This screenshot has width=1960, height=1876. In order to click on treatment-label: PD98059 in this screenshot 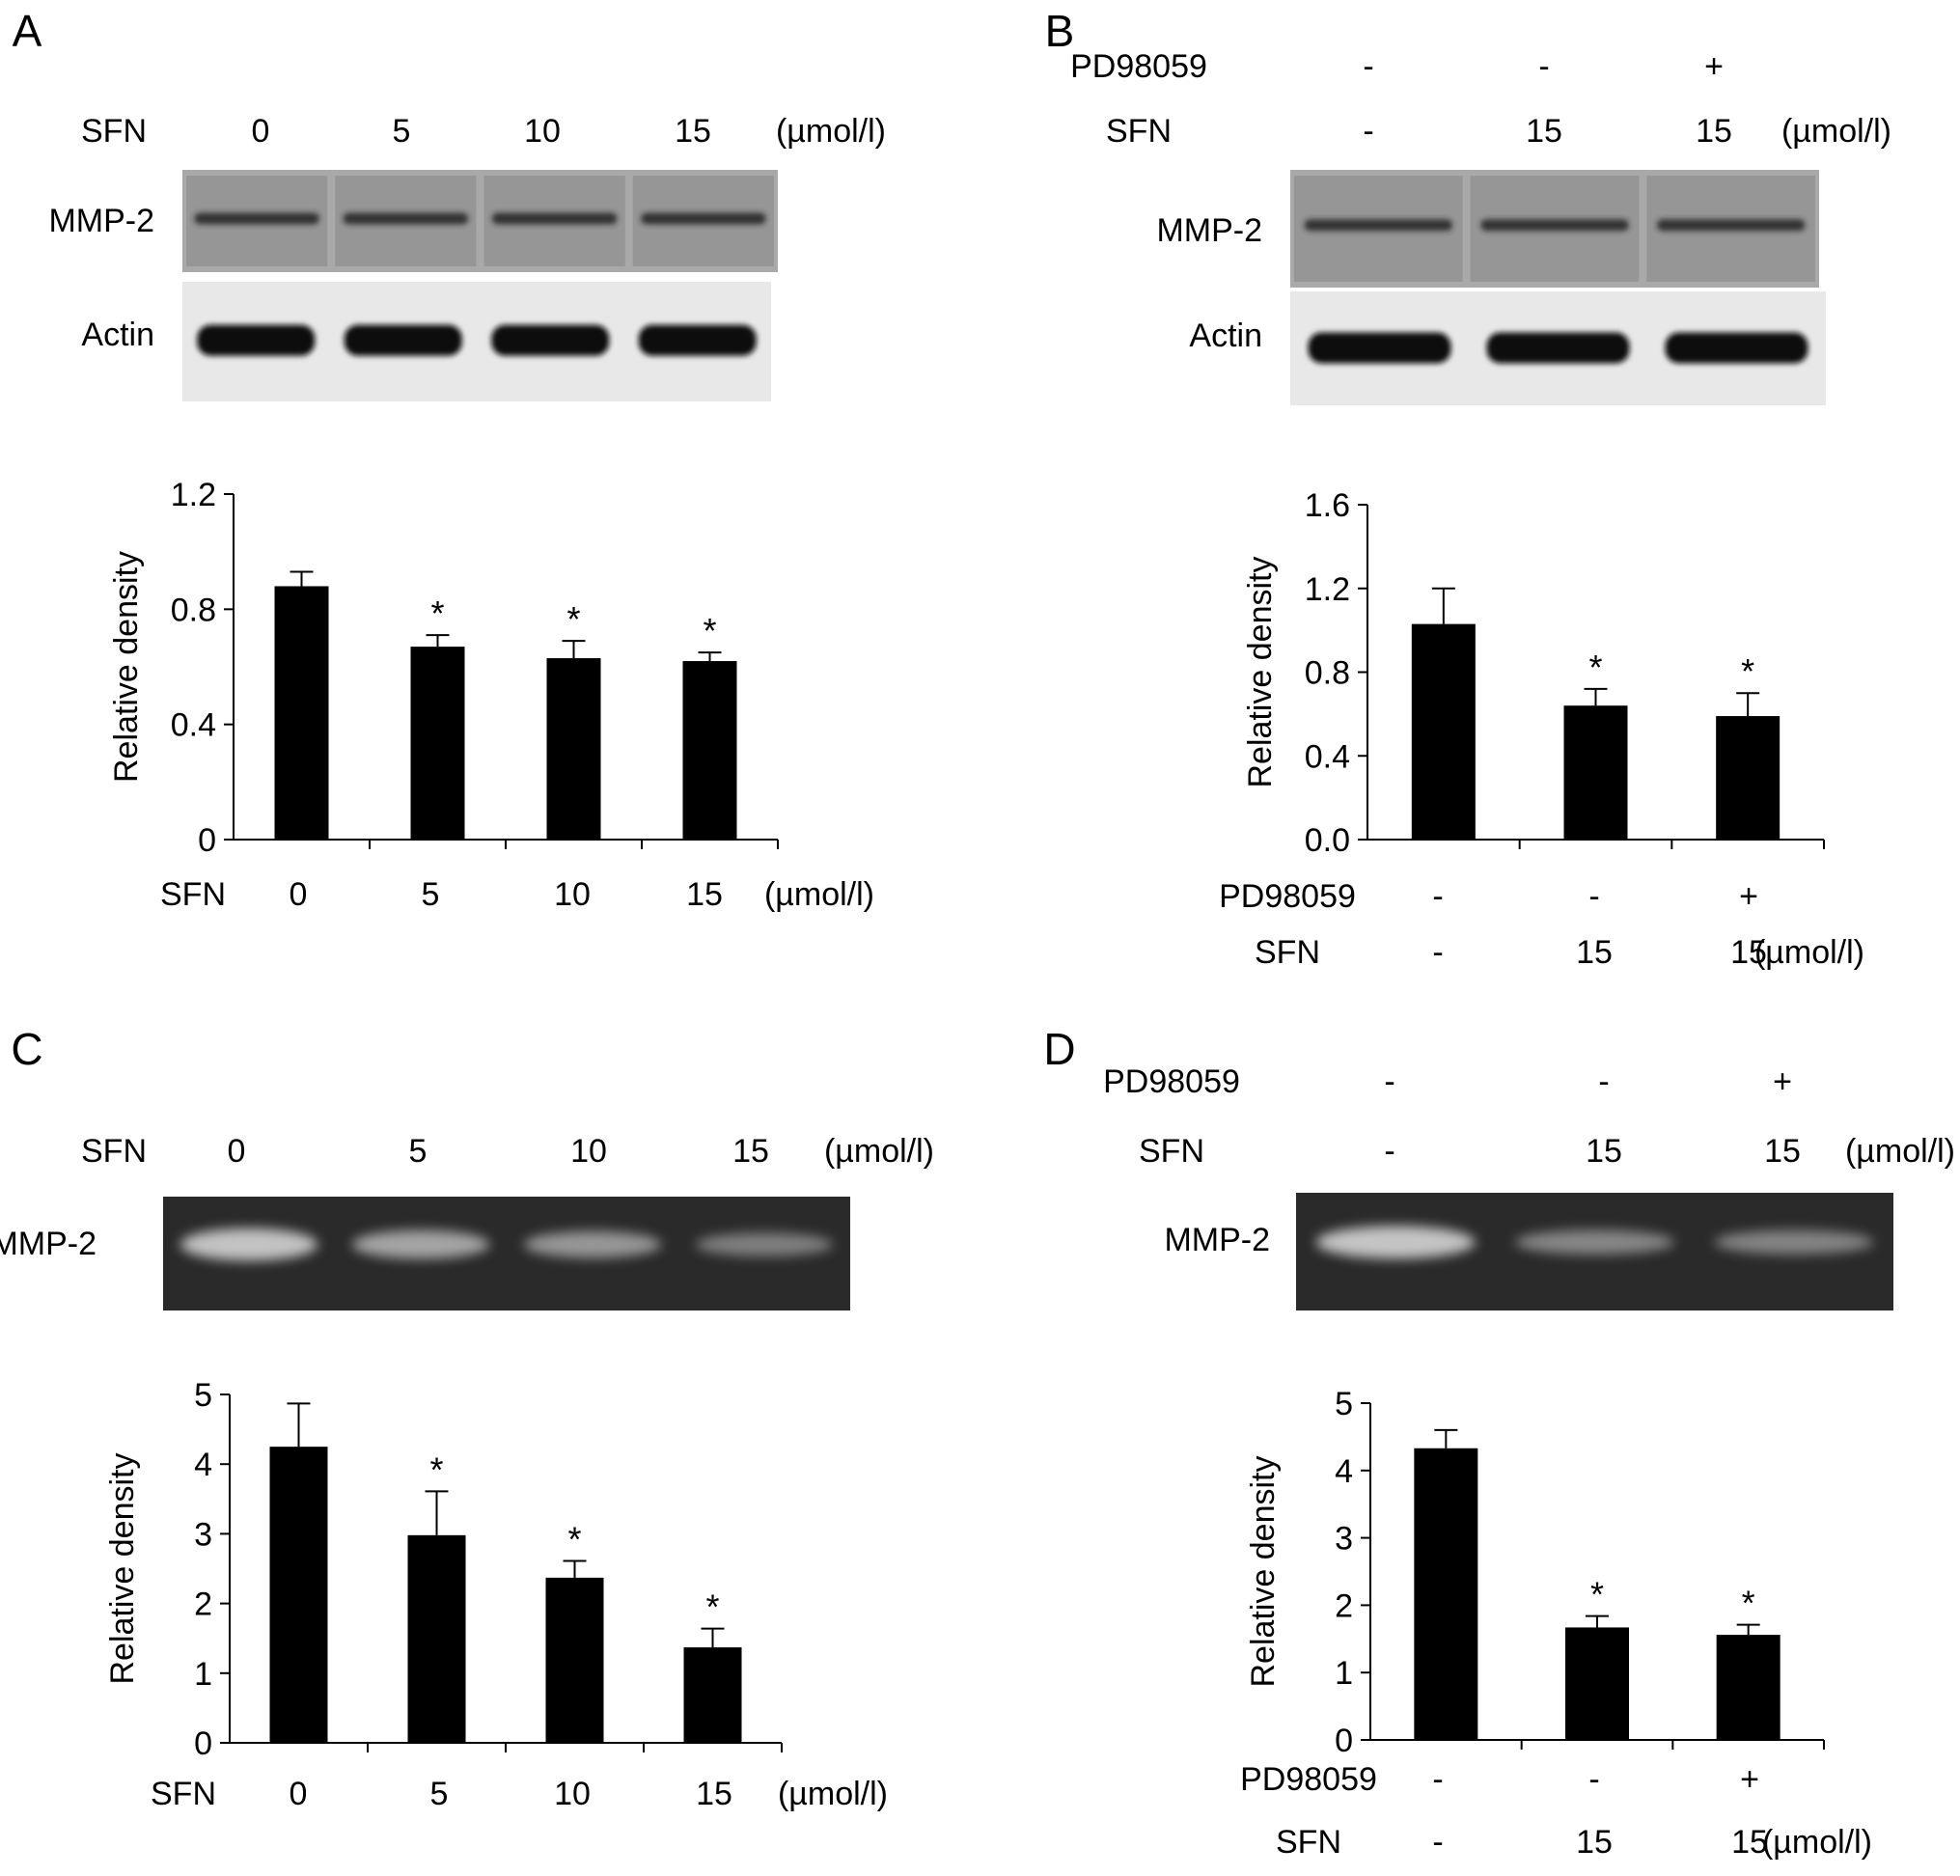, I will do `click(1138, 66)`.